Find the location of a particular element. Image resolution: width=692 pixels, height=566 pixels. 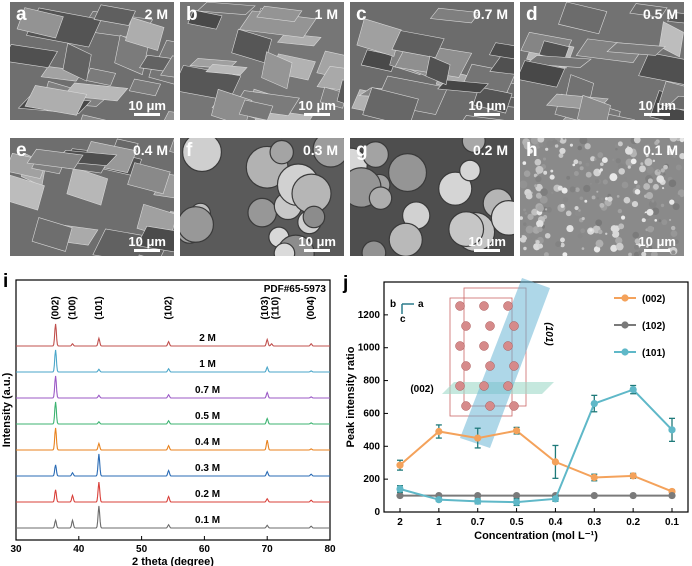

series-label: 0.3 M is located at coordinates (207, 468).